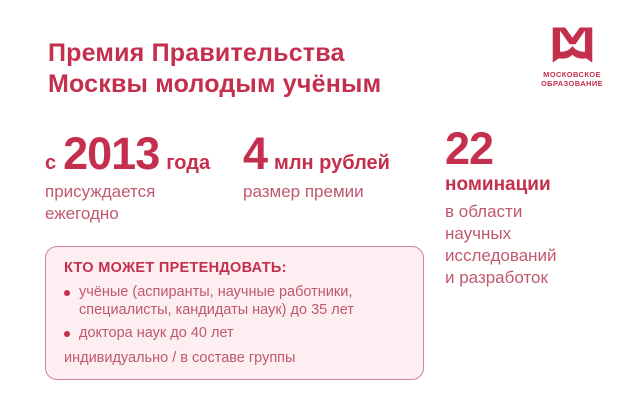 The width and height of the screenshot is (620, 413). Describe the element at coordinates (51, 163) in the screenshot. I see `stat-year-prefix: с` at that location.